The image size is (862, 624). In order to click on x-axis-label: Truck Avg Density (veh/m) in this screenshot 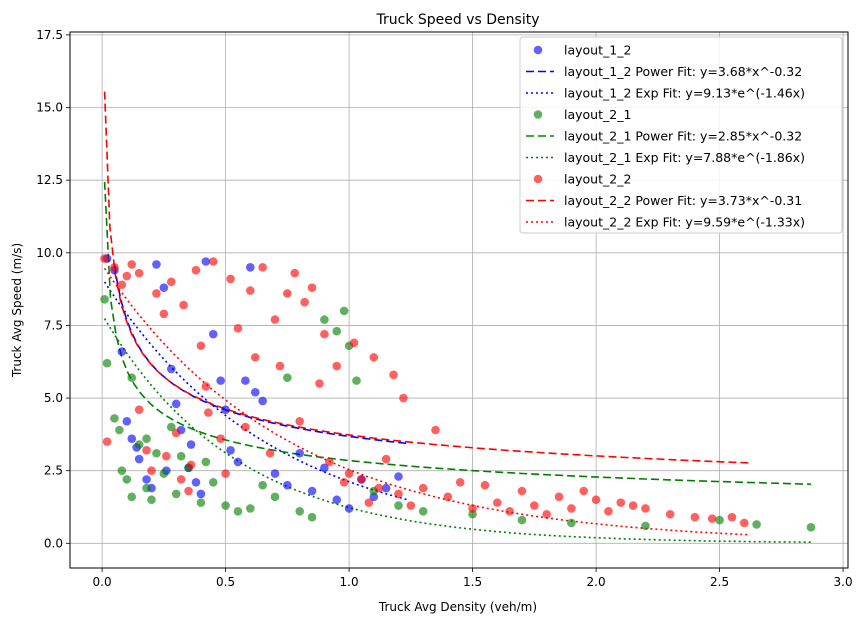, I will do `click(457, 607)`.